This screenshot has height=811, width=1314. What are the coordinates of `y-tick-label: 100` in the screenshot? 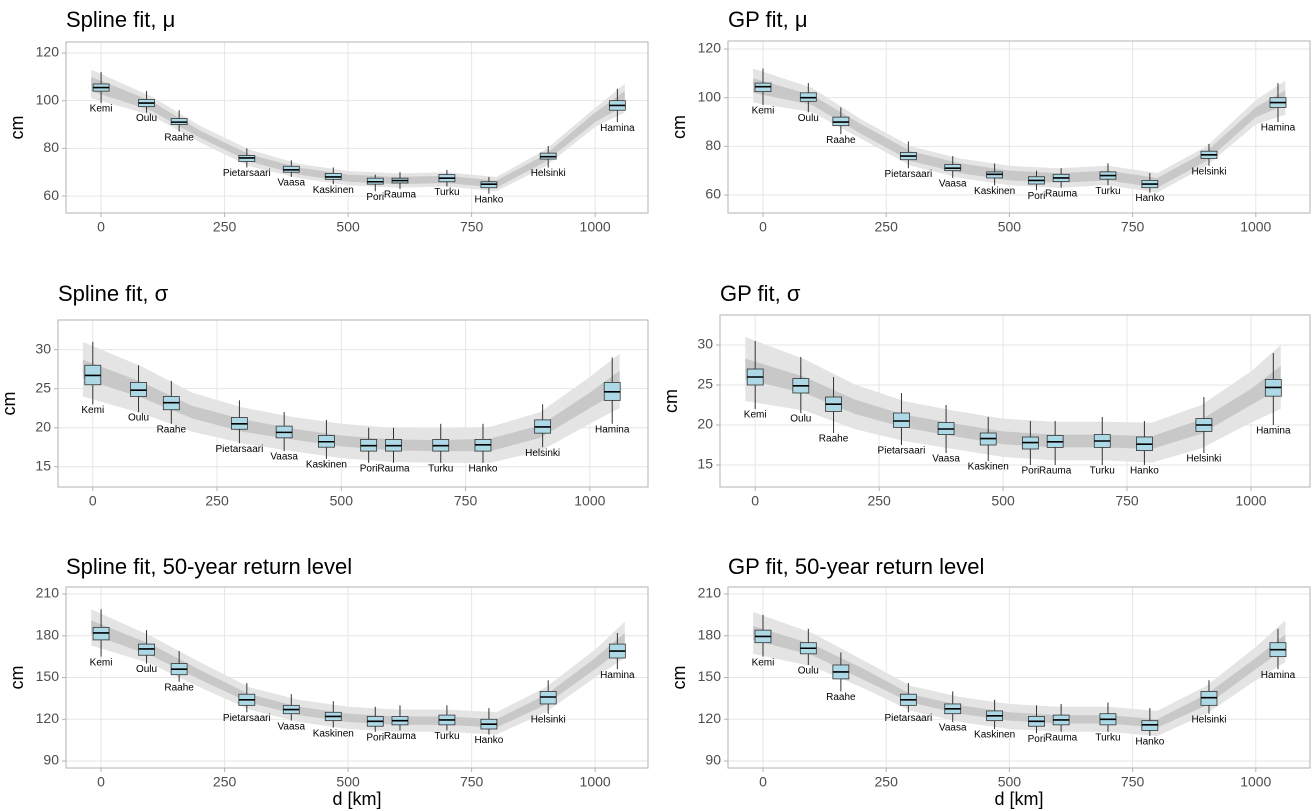 It's located at (48, 99).